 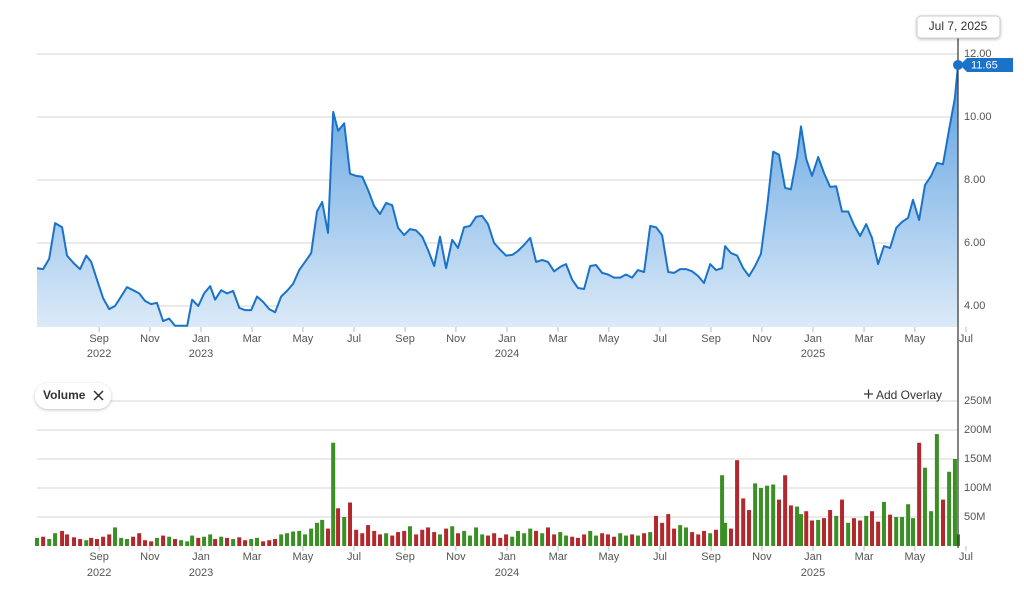 I want to click on x-year-label: 2024, so click(x=507, y=573).